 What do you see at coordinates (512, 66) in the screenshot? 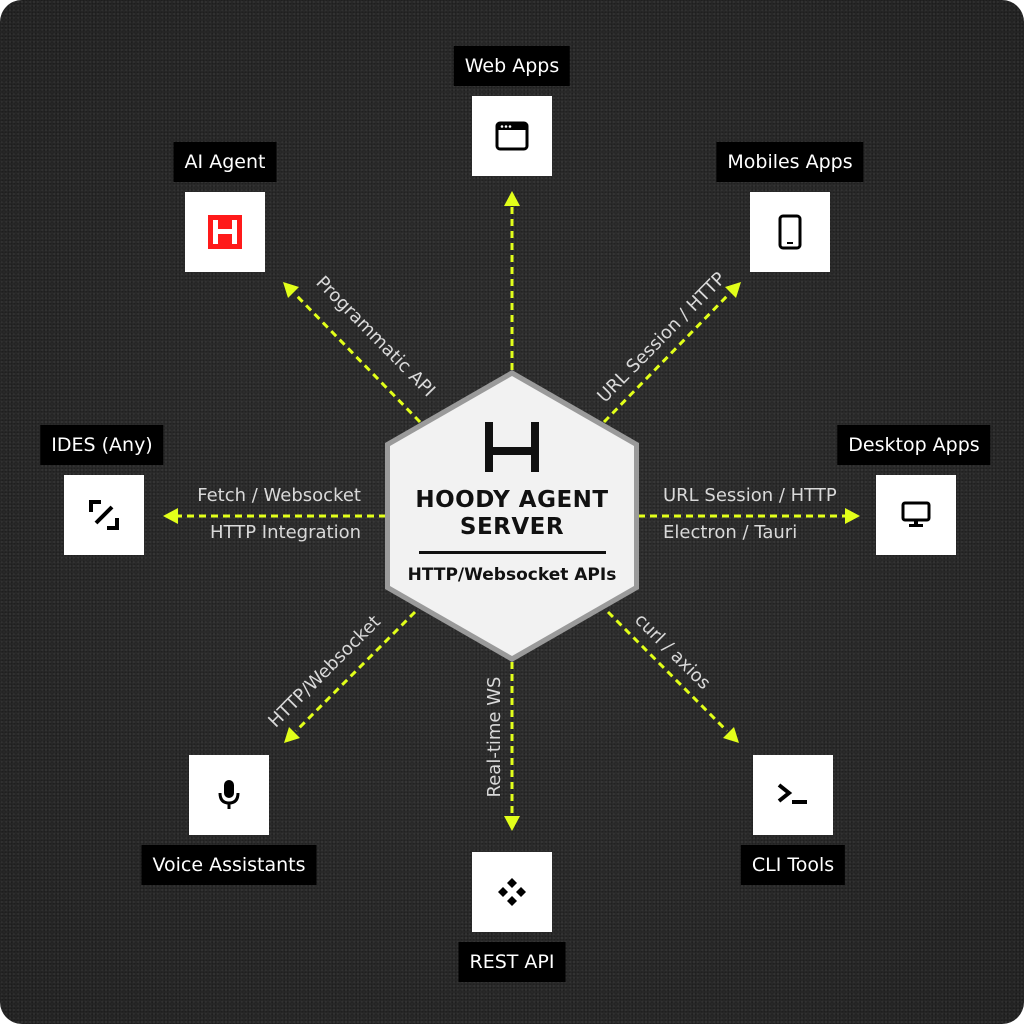
I see `label-web-apps: Web Apps` at bounding box center [512, 66].